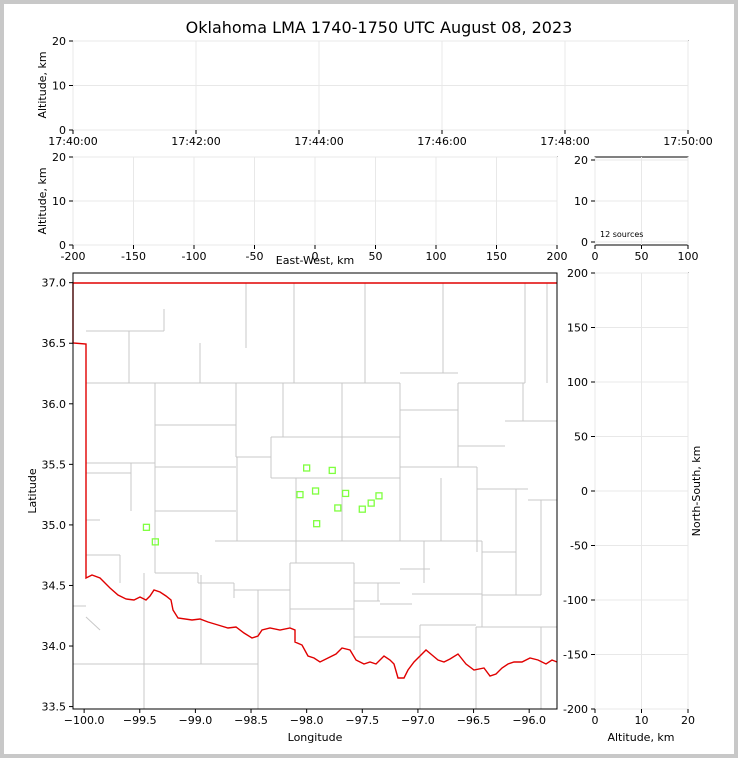  What do you see at coordinates (557, 256) in the screenshot?
I see `east-west-x-tick-label: 200` at bounding box center [557, 256].